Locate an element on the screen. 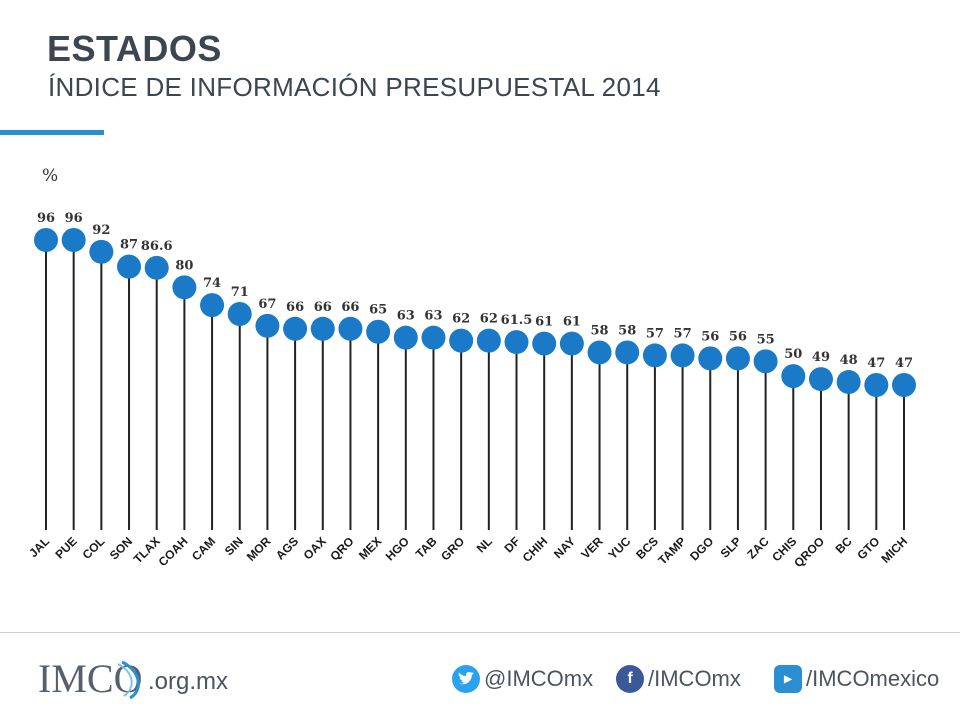 This screenshot has height=720, width=960. value-label-nay: 61 is located at coordinates (572, 322).